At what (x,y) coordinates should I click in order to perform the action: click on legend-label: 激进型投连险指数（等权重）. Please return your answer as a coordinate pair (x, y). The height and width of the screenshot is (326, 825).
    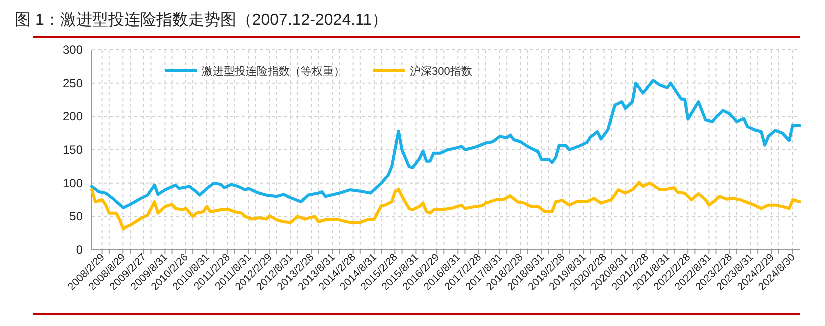
    Looking at the image, I should click on (273, 71).